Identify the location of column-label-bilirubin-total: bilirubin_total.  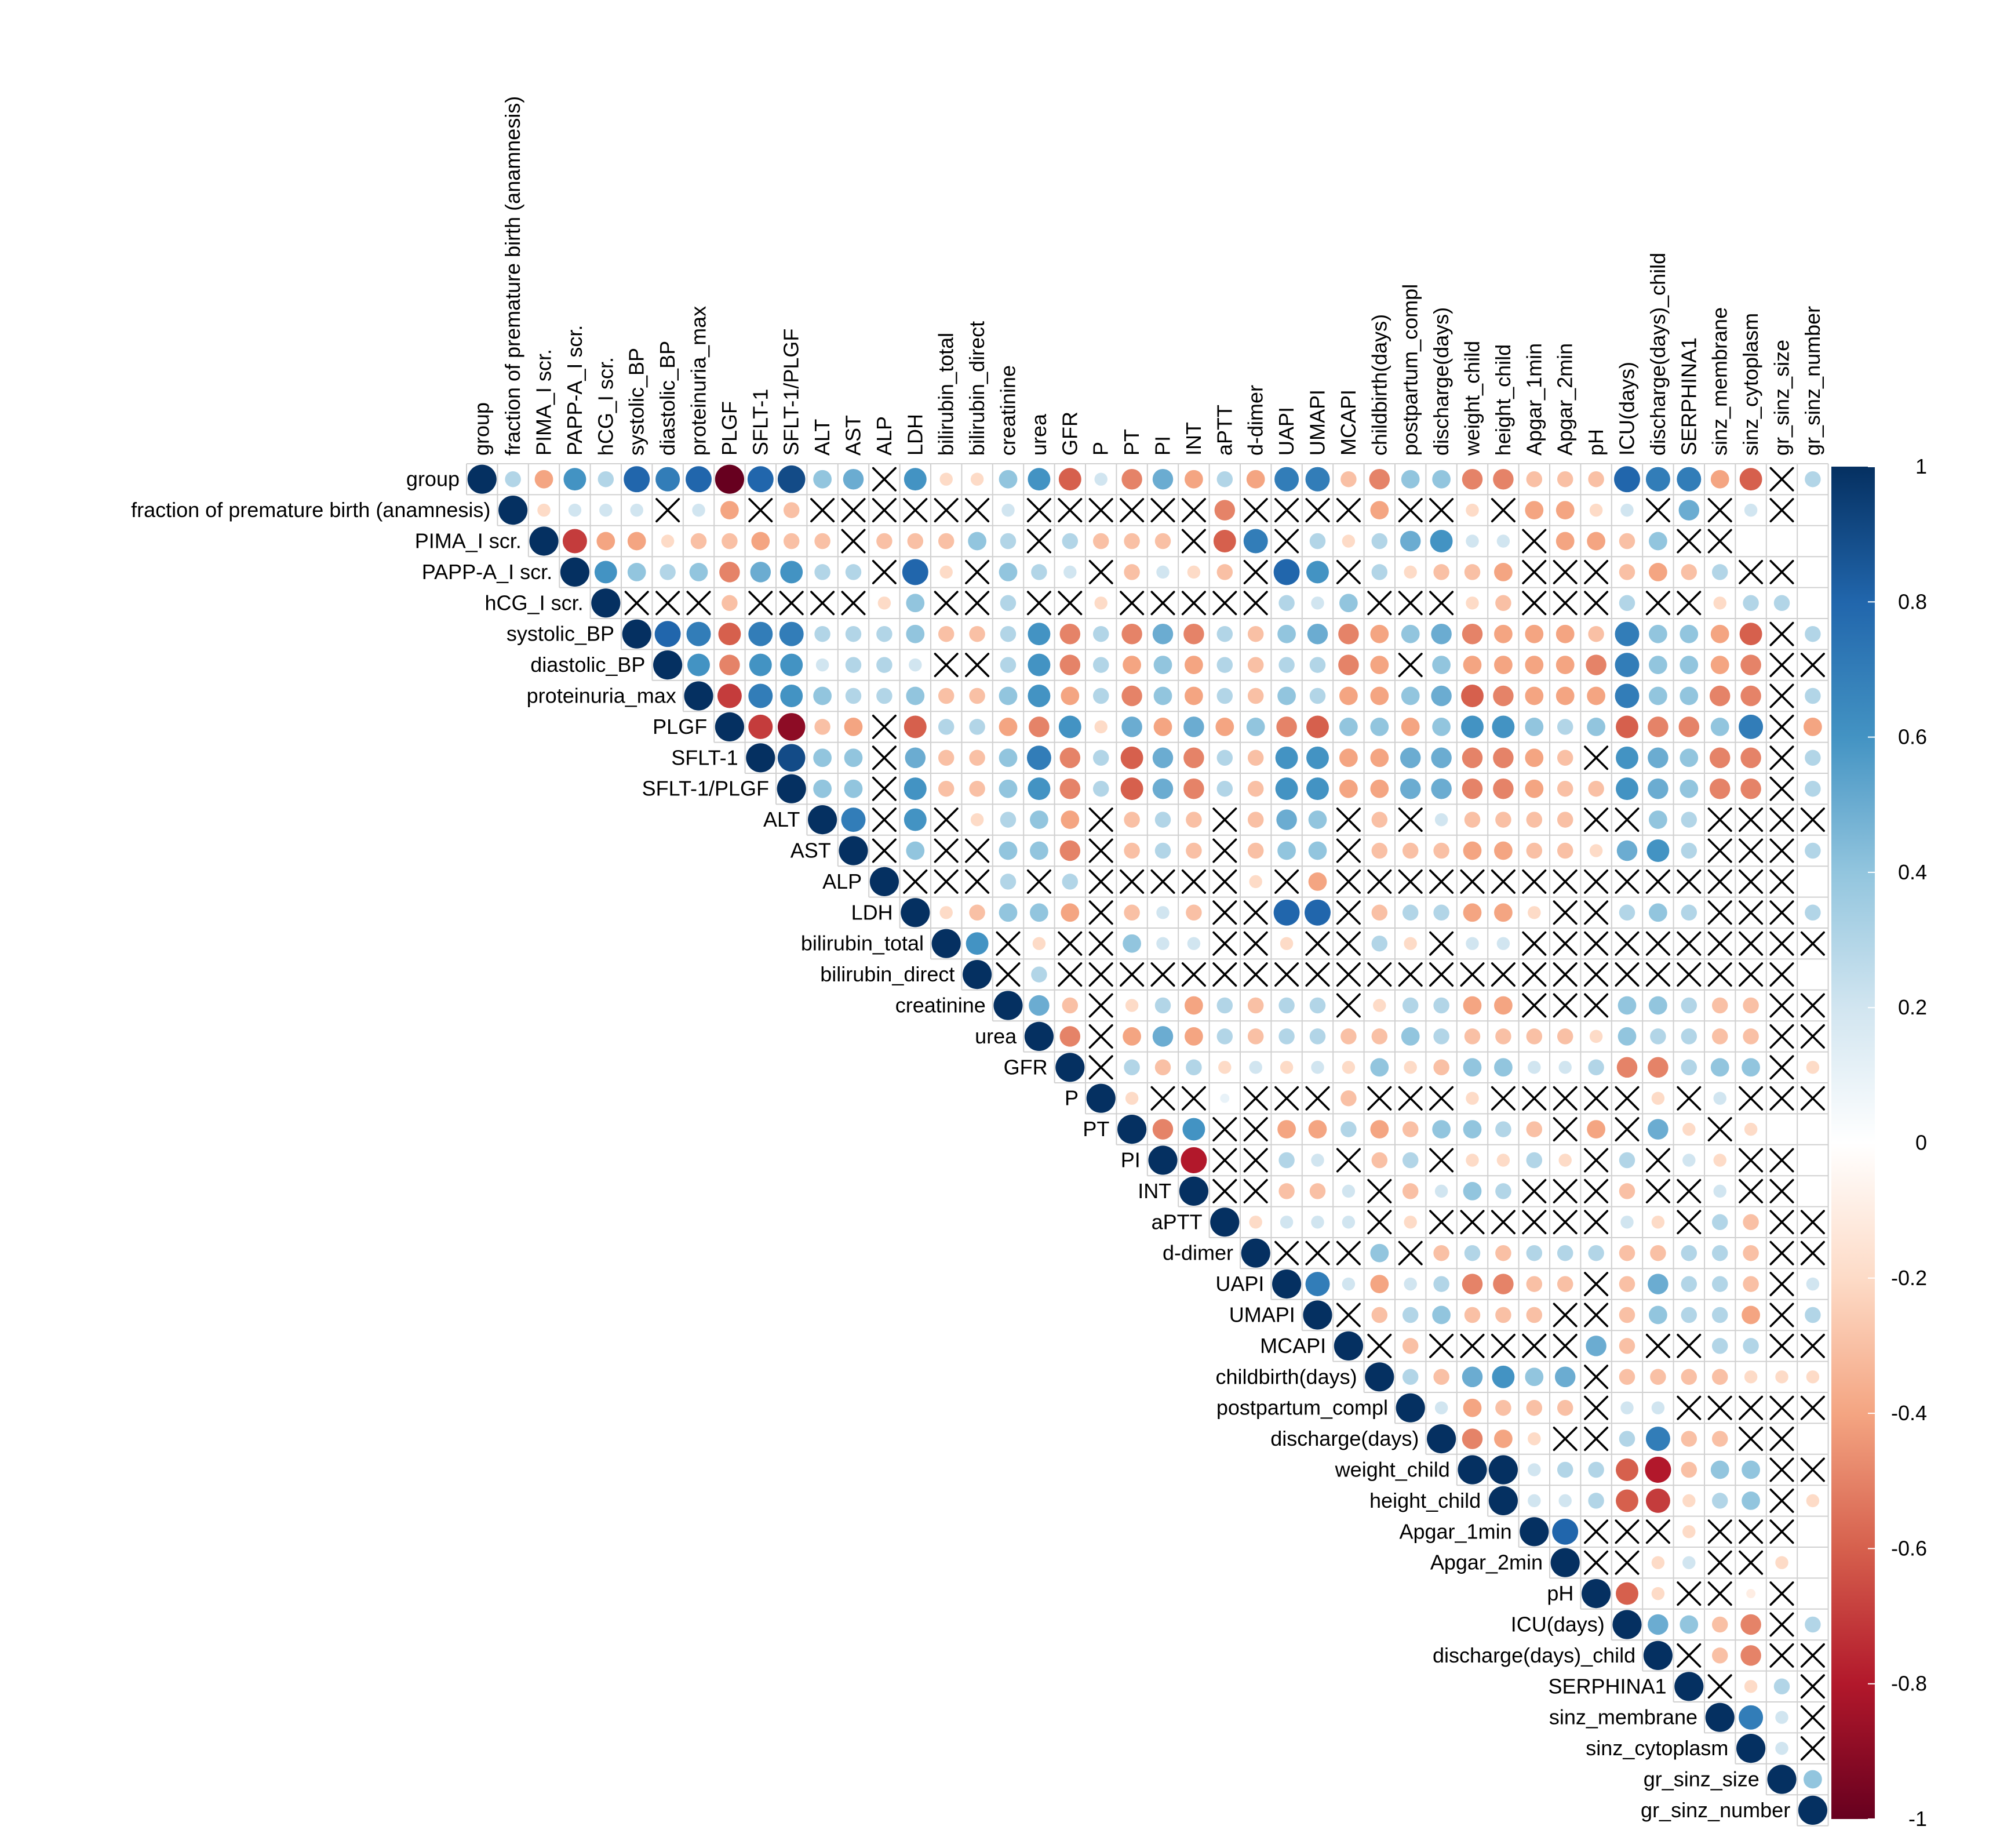
(946, 394).